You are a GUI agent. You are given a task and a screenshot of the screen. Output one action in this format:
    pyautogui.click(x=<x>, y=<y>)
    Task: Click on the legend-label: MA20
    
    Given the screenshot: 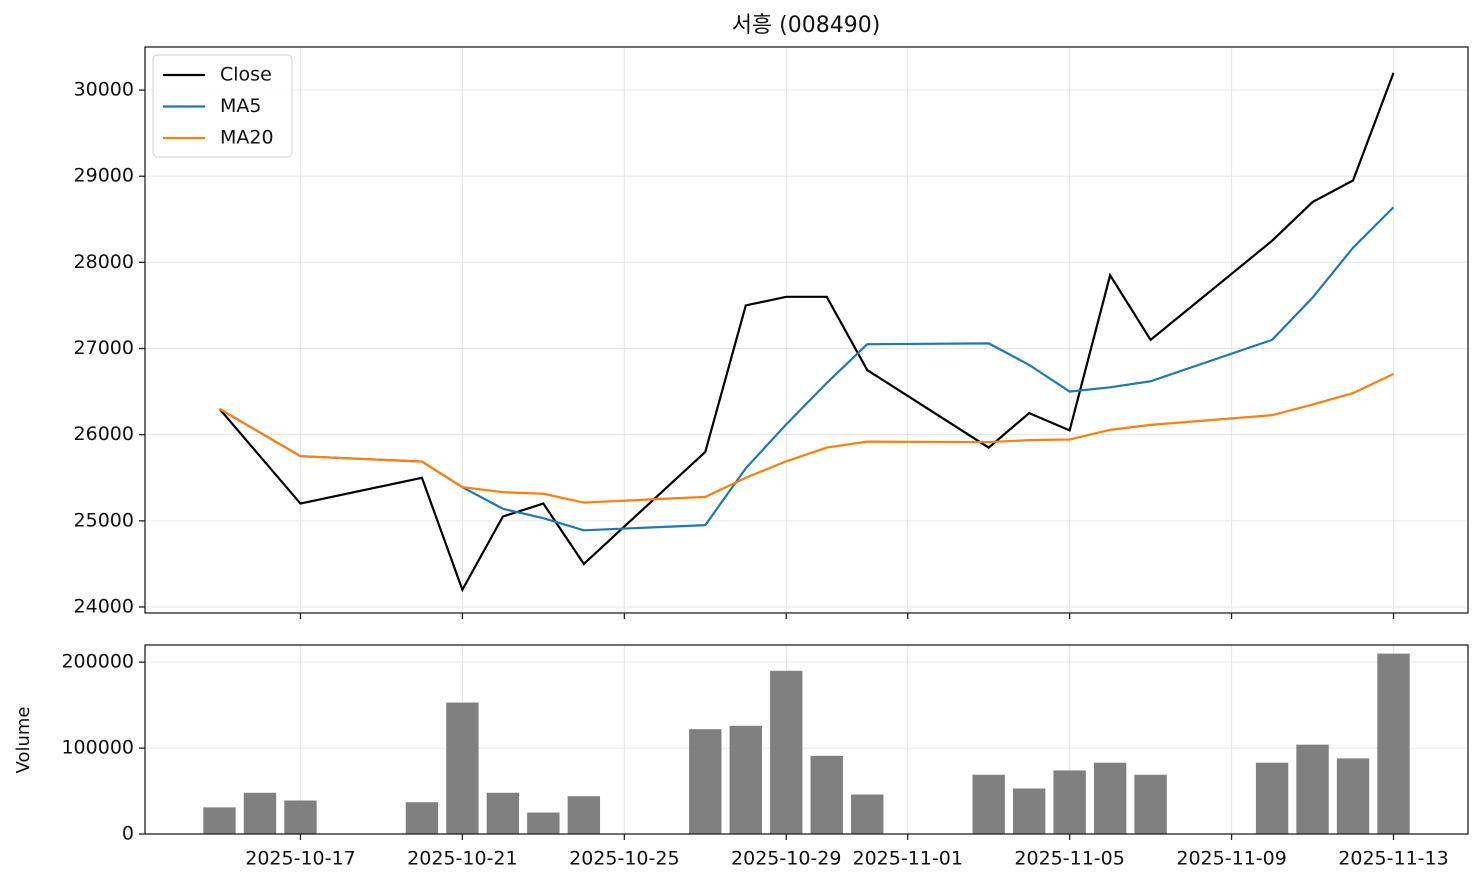 What is the action you would take?
    pyautogui.click(x=247, y=138)
    